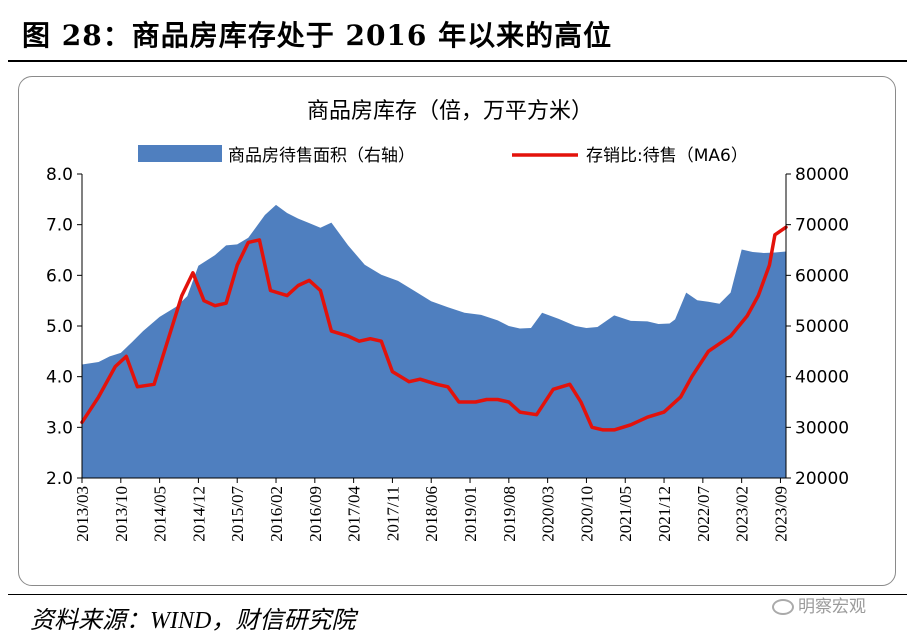 Image resolution: width=915 pixels, height=640 pixels. Describe the element at coordinates (822, 479) in the screenshot. I see `y-right-tick-label: 20000` at that location.